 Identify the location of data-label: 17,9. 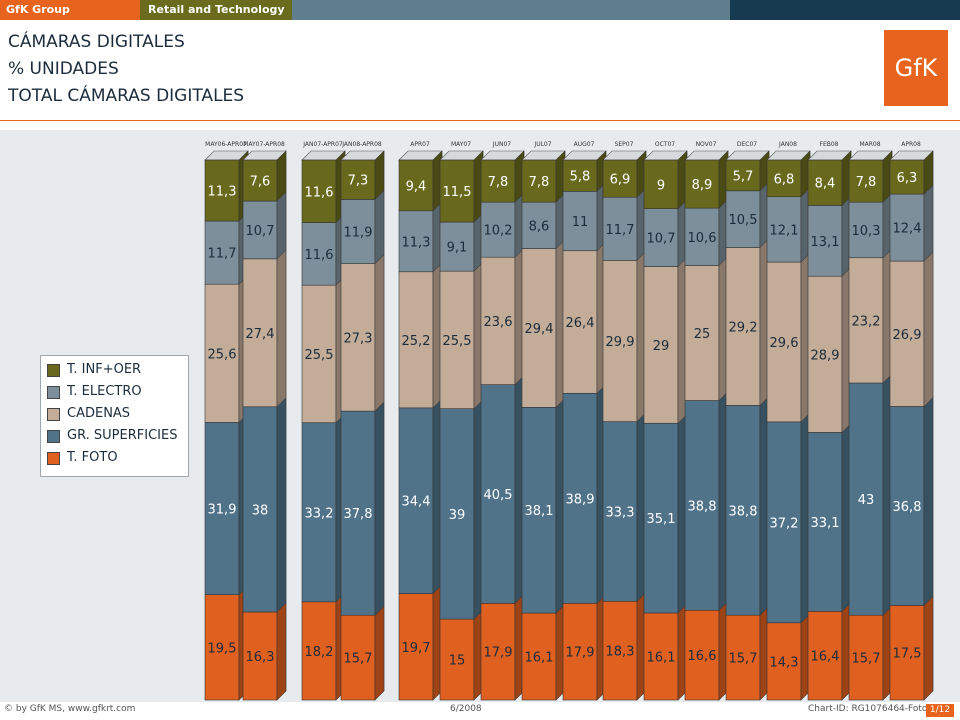
(498, 653).